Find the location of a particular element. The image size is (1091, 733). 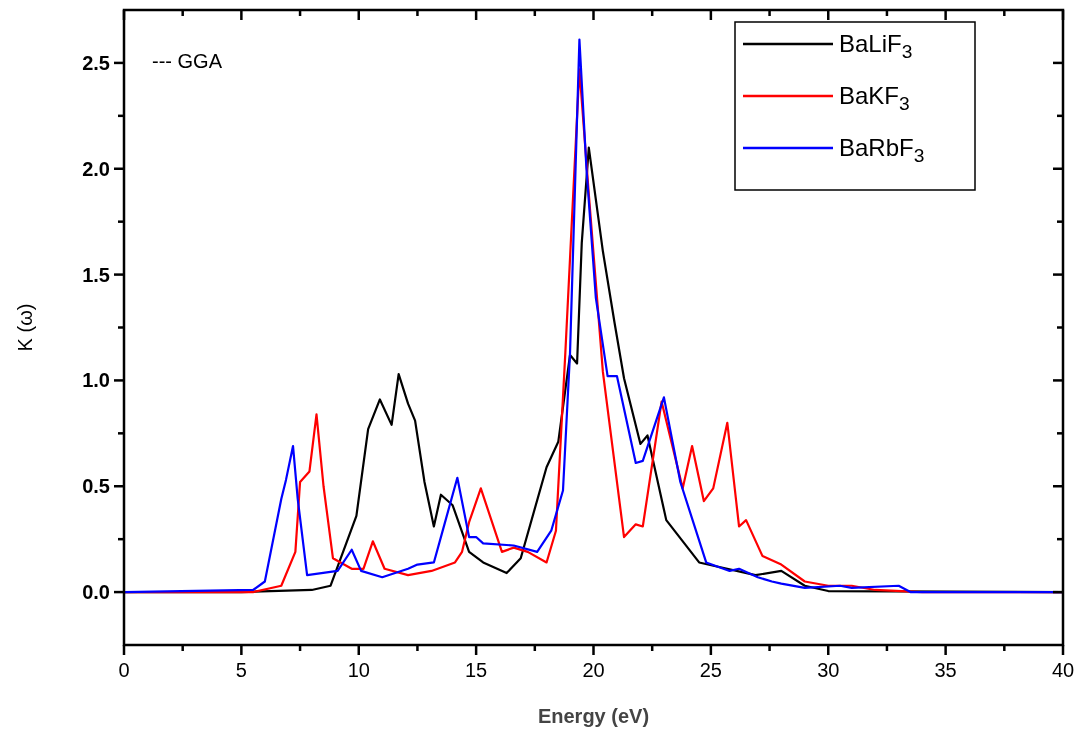

x-axis-title: Energy (eV) is located at coordinates (593, 716).